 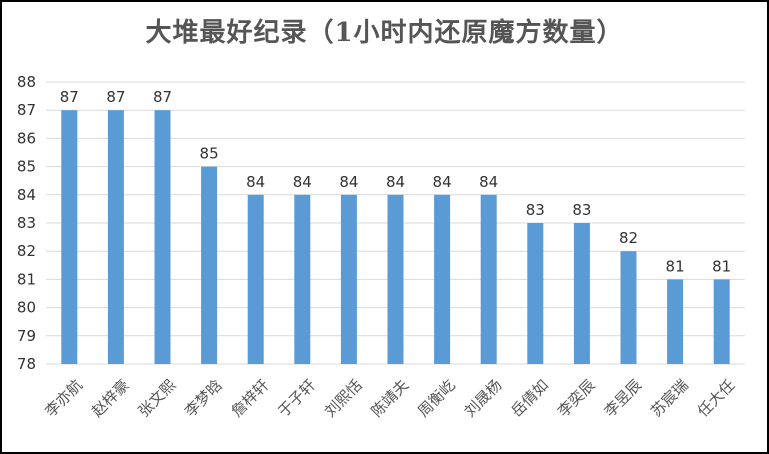 I want to click on x-category-label: 李亦航, so click(x=63, y=398).